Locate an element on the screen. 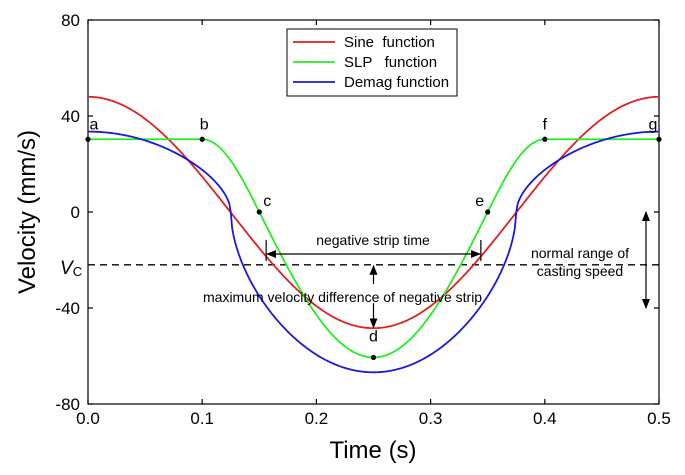 The height and width of the screenshot is (475, 685). x-axis-title: Time (s) is located at coordinates (372, 450).